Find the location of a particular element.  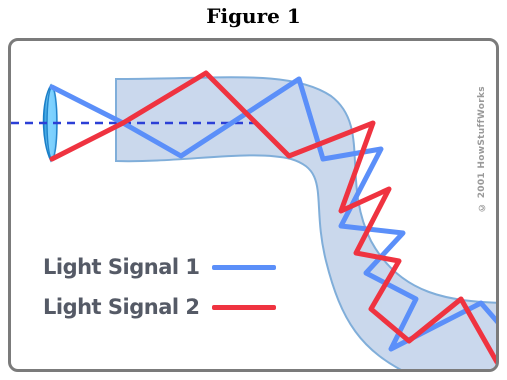

legend-item-signal-1: Light Signal 1 is located at coordinates (159, 267).